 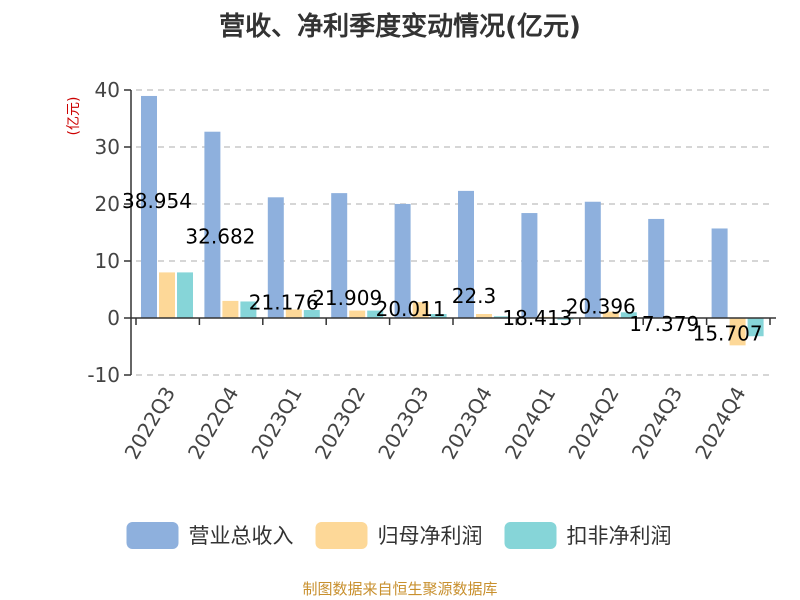 I want to click on bar-1-2024Q4, so click(x=737, y=332).